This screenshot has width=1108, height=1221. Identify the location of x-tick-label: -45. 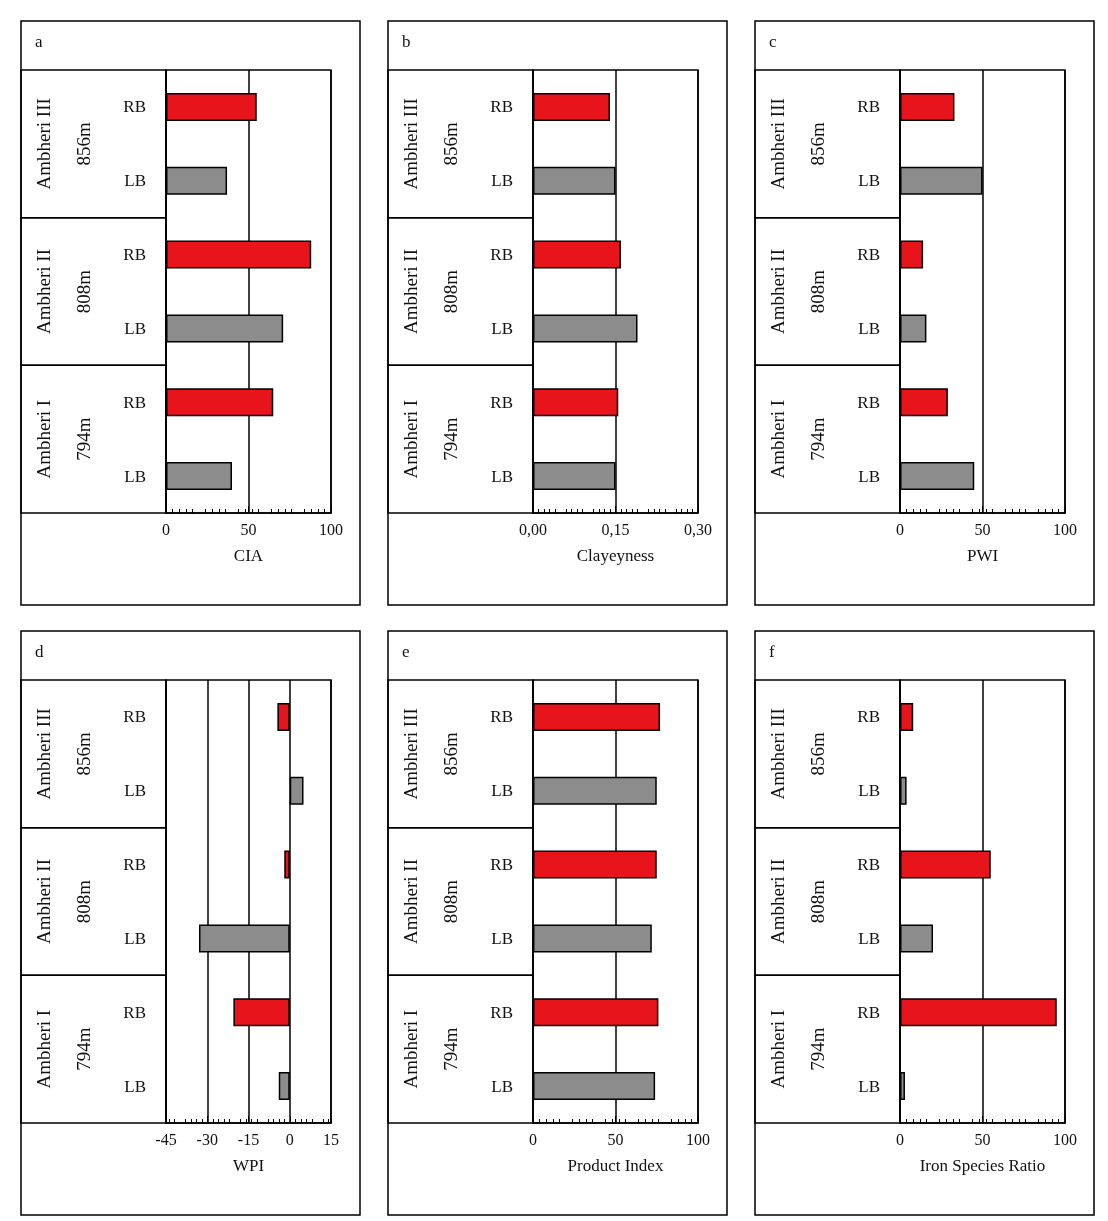
(166, 1139).